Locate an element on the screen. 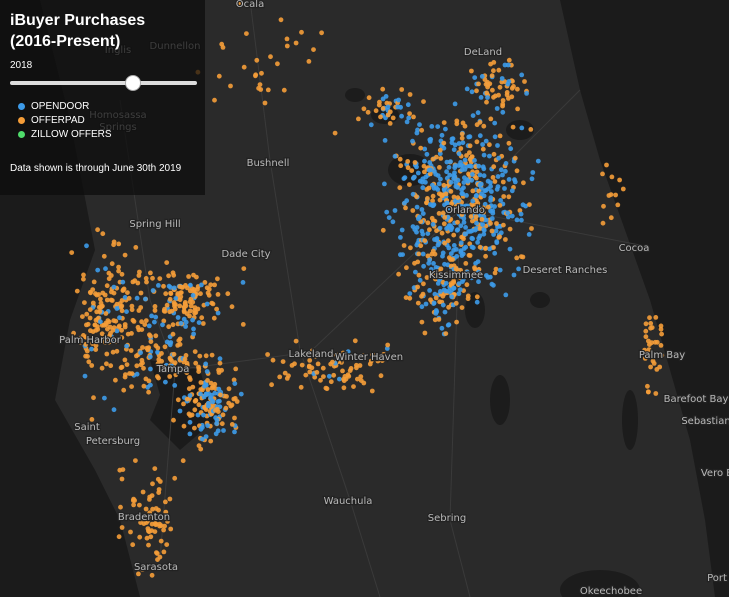  legend-item: OPENDOOR is located at coordinates (102, 106).